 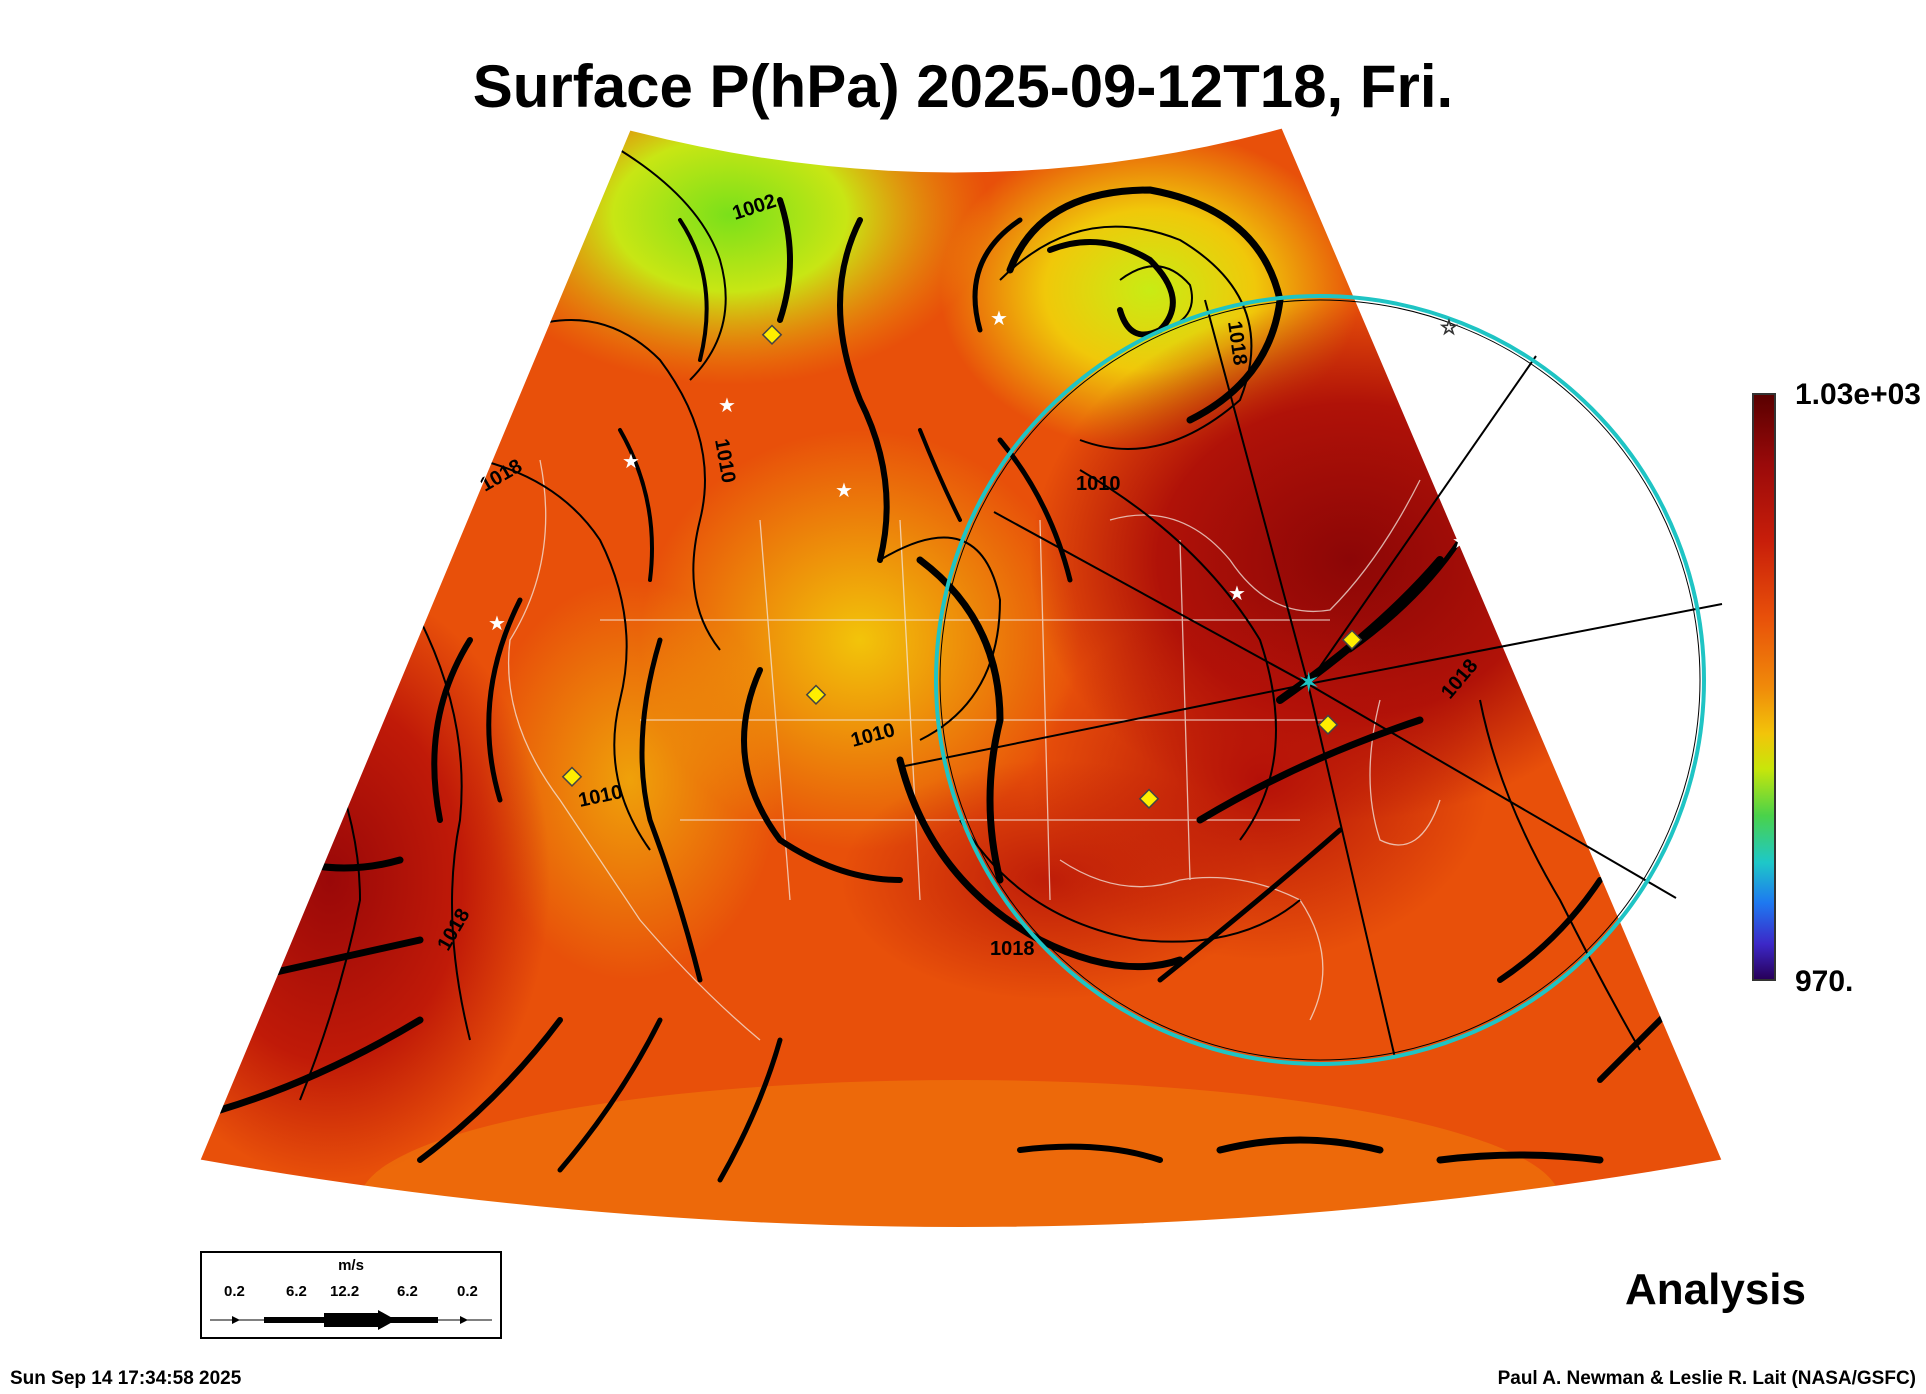 I want to click on map-title: Surface P(hPa) 2025-09-12T18, Fri., so click(x=963, y=86).